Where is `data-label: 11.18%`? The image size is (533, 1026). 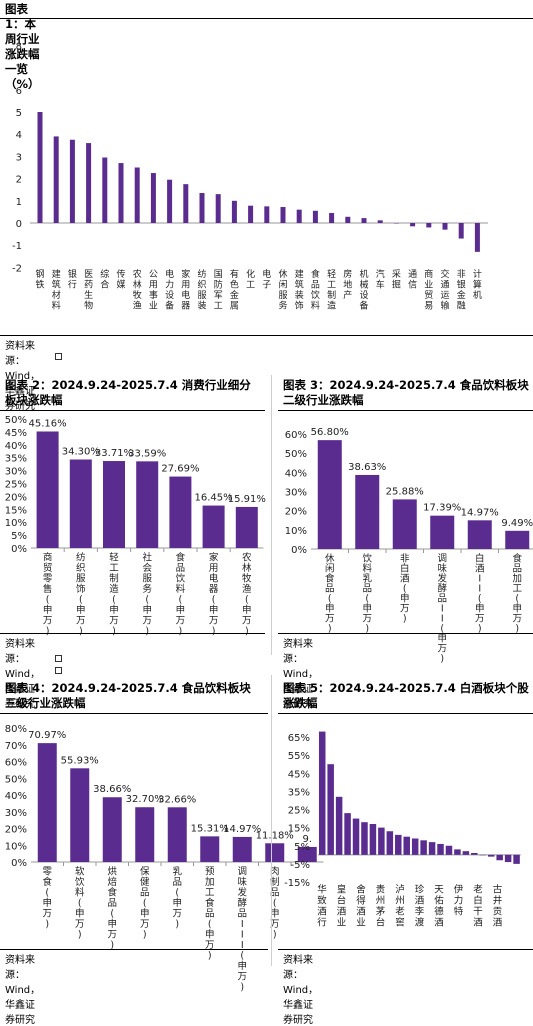 data-label: 11.18% is located at coordinates (275, 835).